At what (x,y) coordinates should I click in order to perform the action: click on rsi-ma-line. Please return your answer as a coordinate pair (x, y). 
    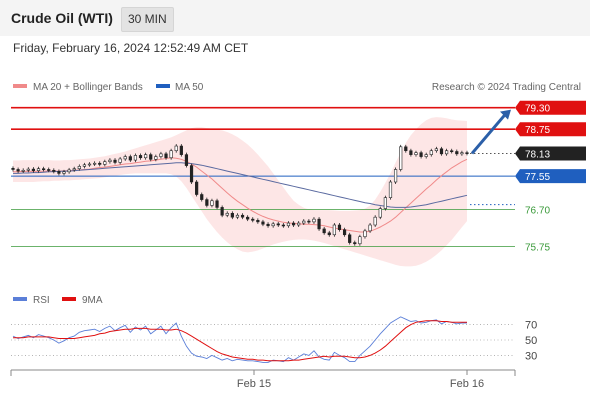
    Looking at the image, I should click on (240, 341).